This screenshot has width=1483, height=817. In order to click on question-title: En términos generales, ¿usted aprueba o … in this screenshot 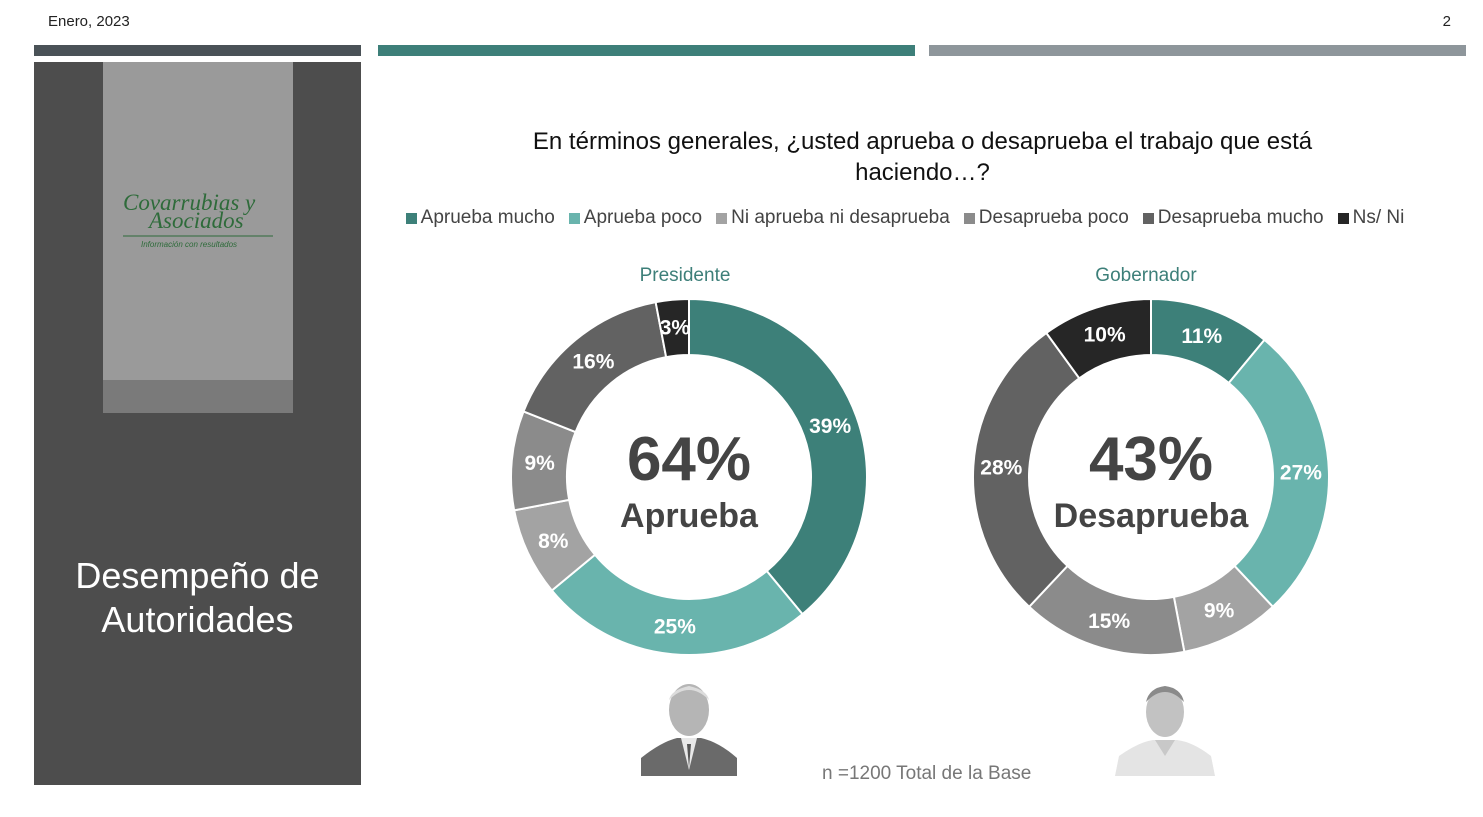, I will do `click(922, 157)`.